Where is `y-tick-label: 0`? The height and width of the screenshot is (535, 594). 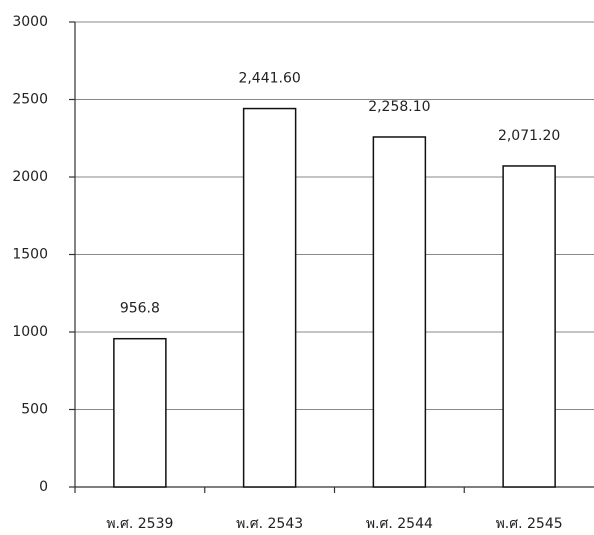
y-tick-label: 0 is located at coordinates (43, 487).